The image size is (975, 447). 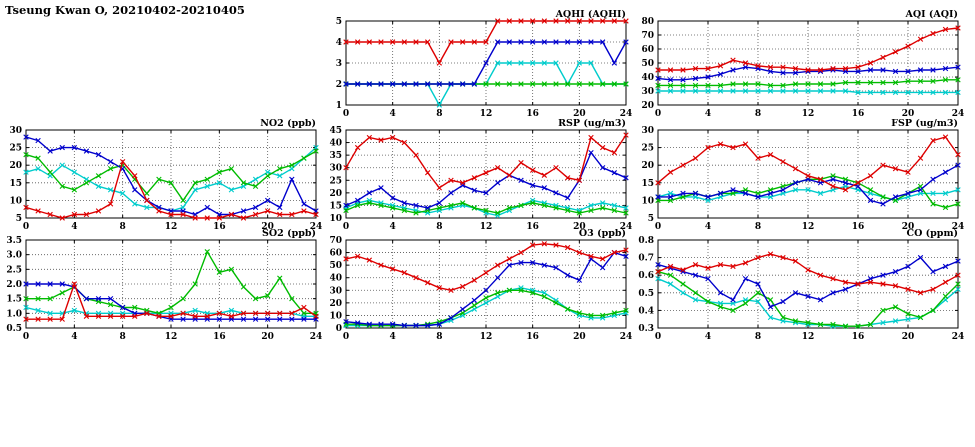 I want to click on fsp-chart-title: FSP (ug/m3), so click(x=924, y=123).